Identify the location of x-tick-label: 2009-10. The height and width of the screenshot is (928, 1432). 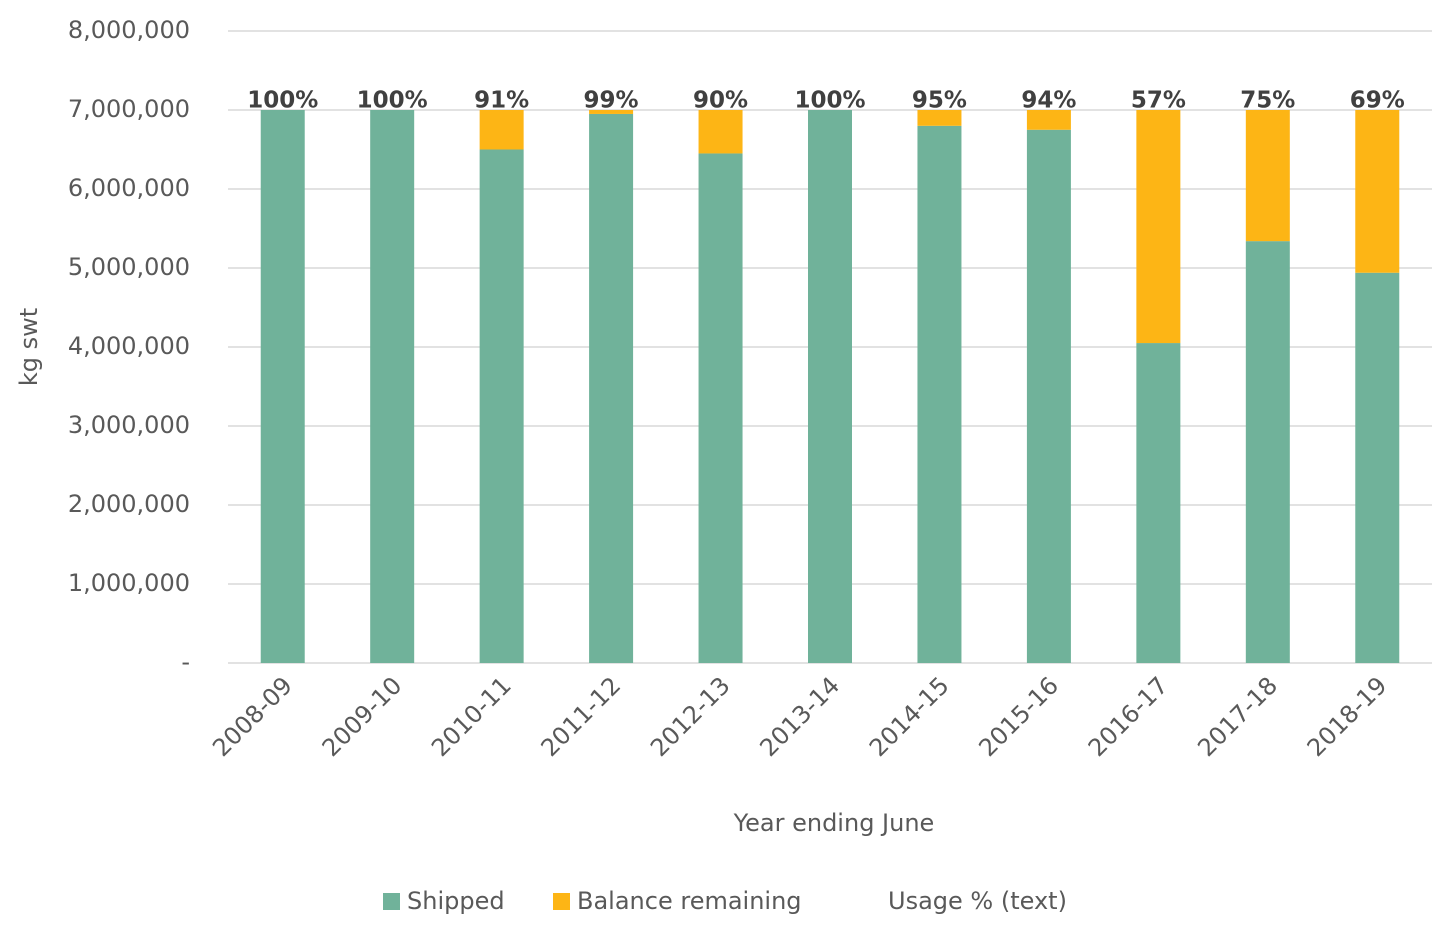
(362, 716).